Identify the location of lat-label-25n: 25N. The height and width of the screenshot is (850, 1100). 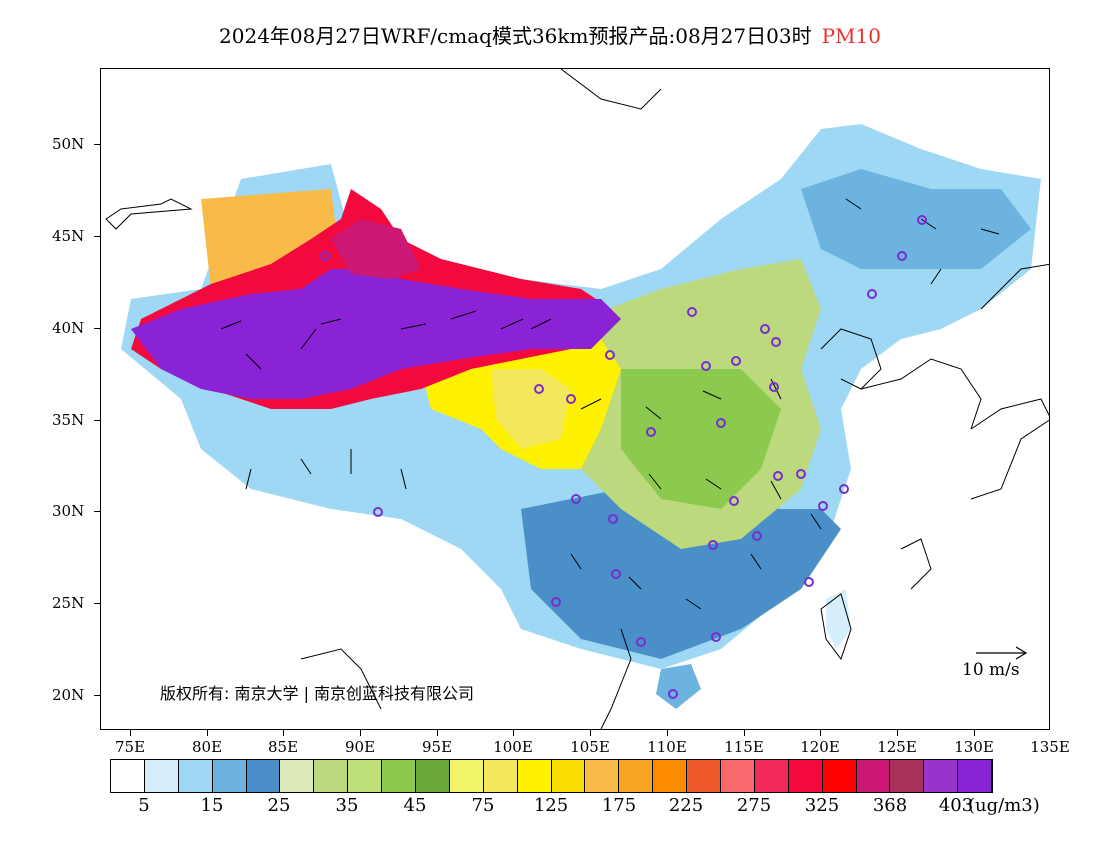
(68, 603).